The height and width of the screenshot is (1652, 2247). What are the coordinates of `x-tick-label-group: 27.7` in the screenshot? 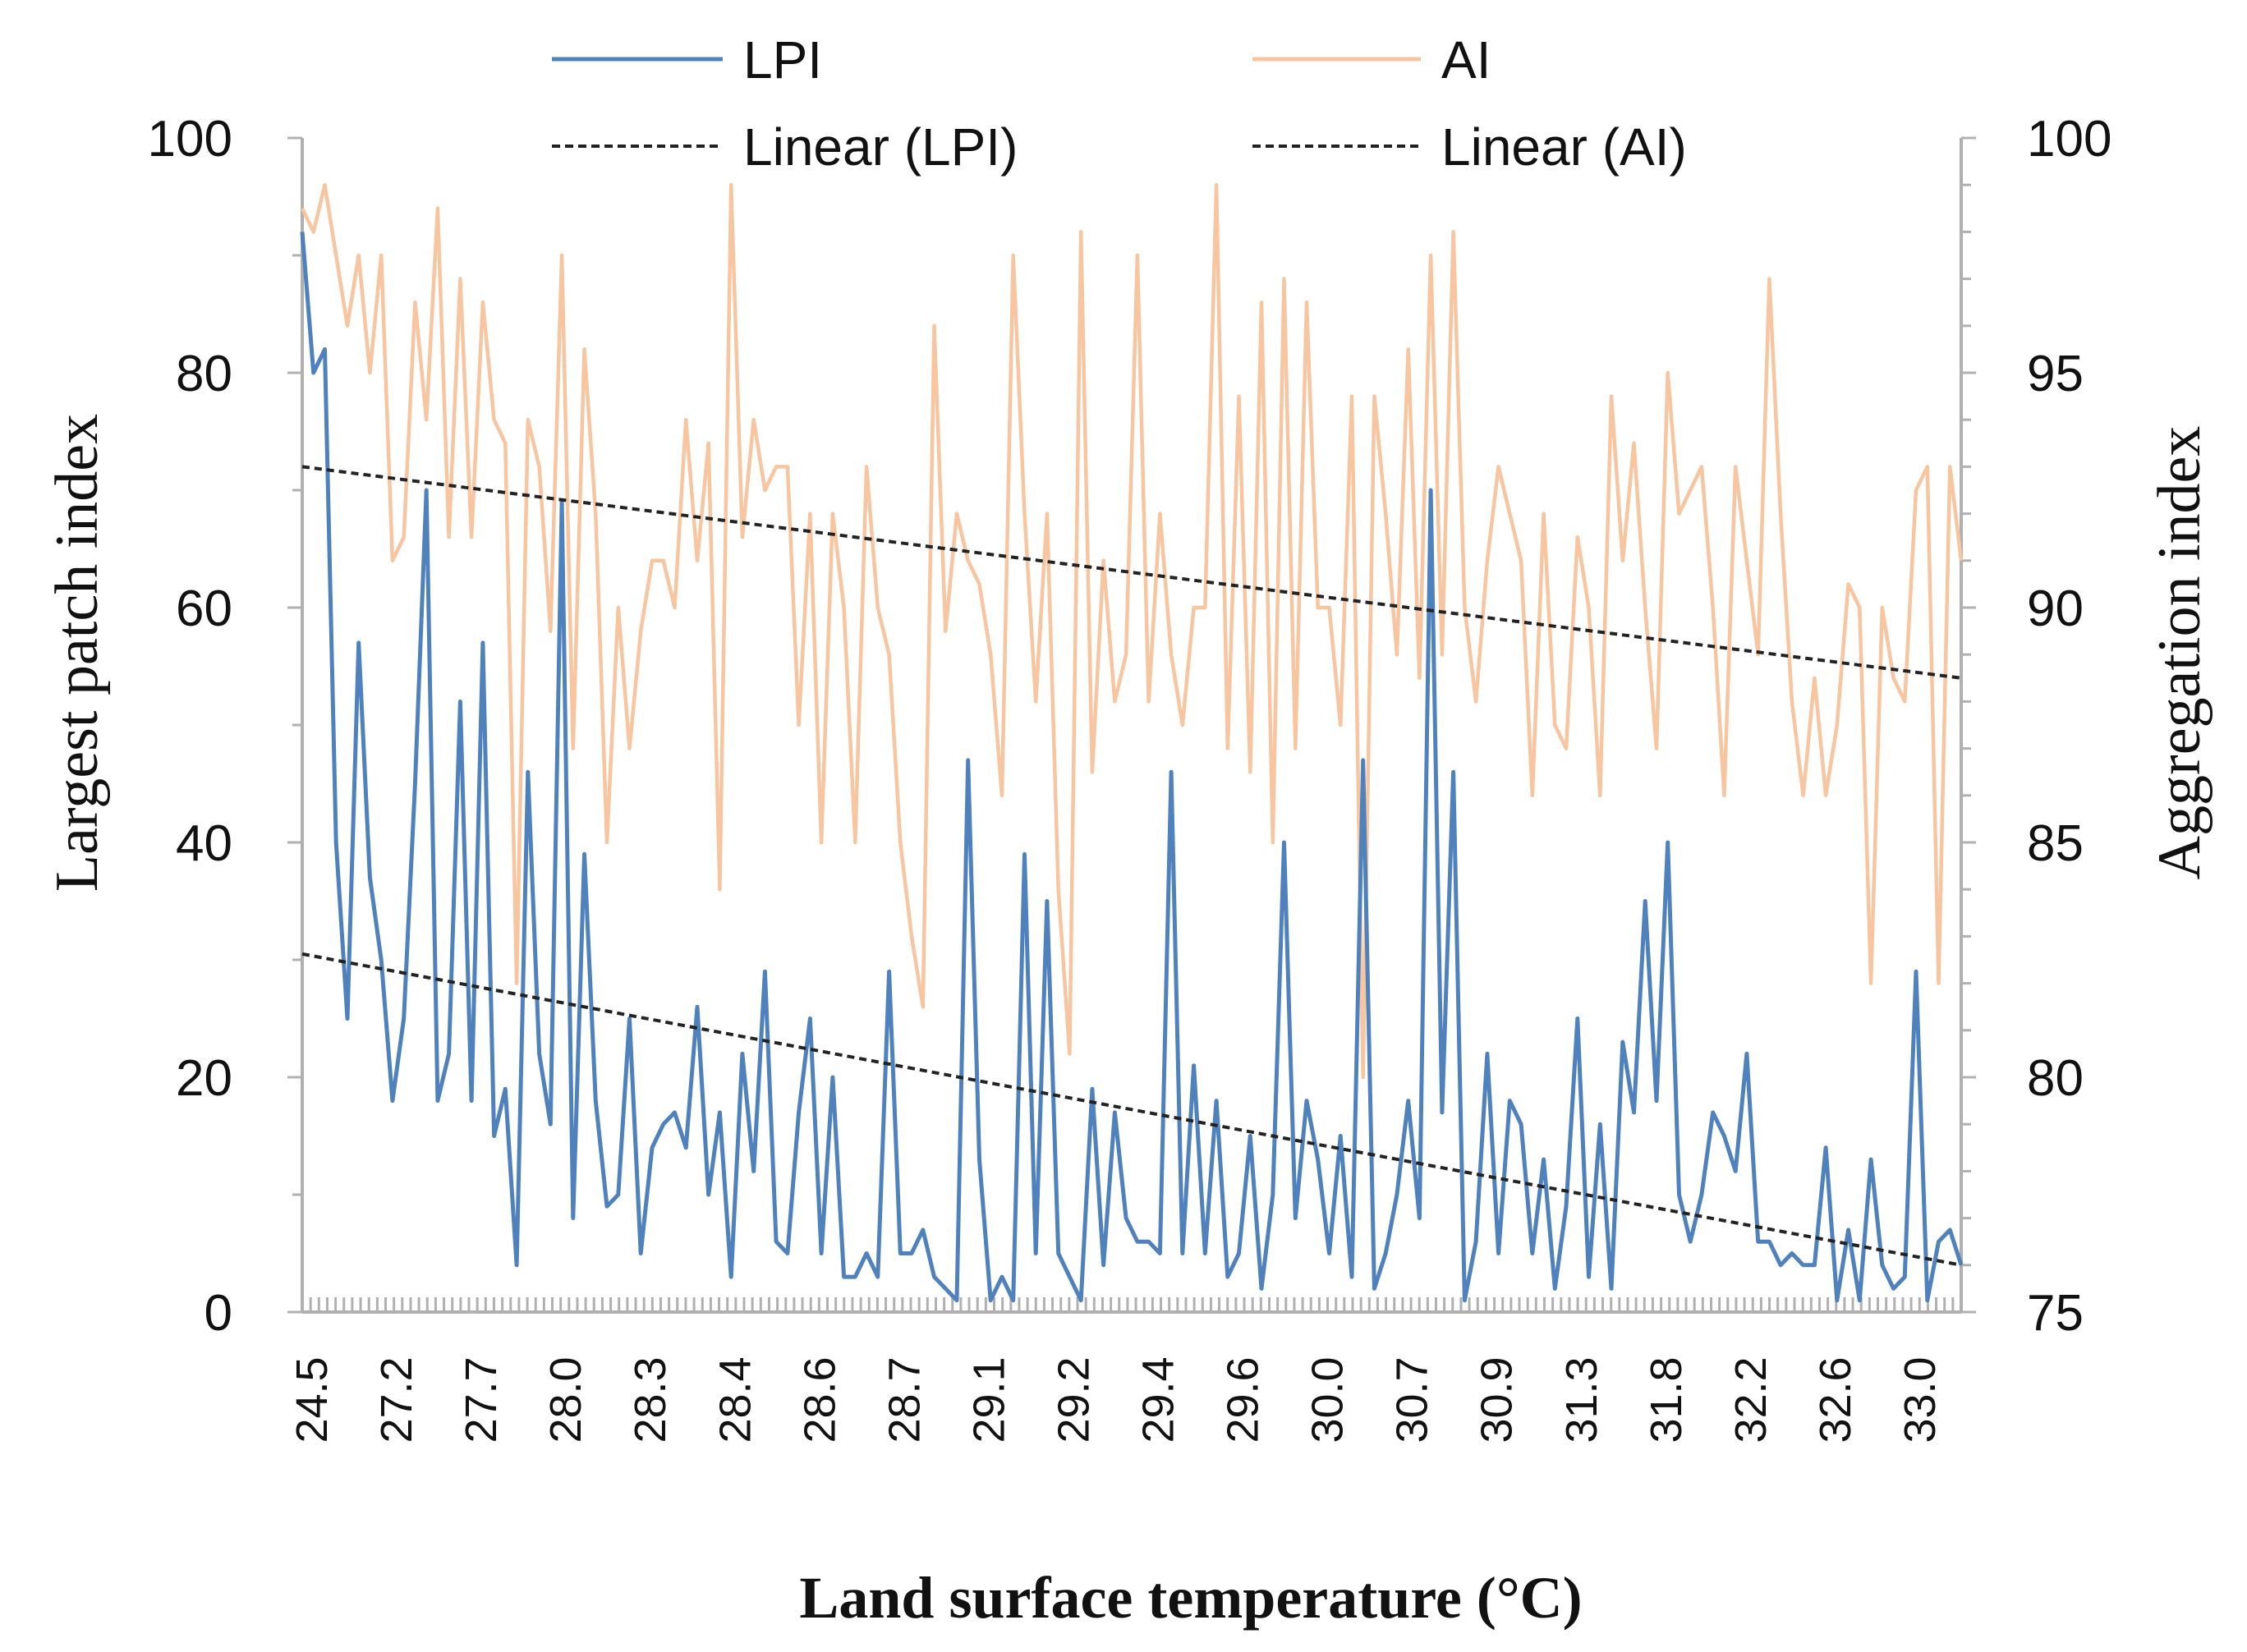 It's located at (481, 1399).